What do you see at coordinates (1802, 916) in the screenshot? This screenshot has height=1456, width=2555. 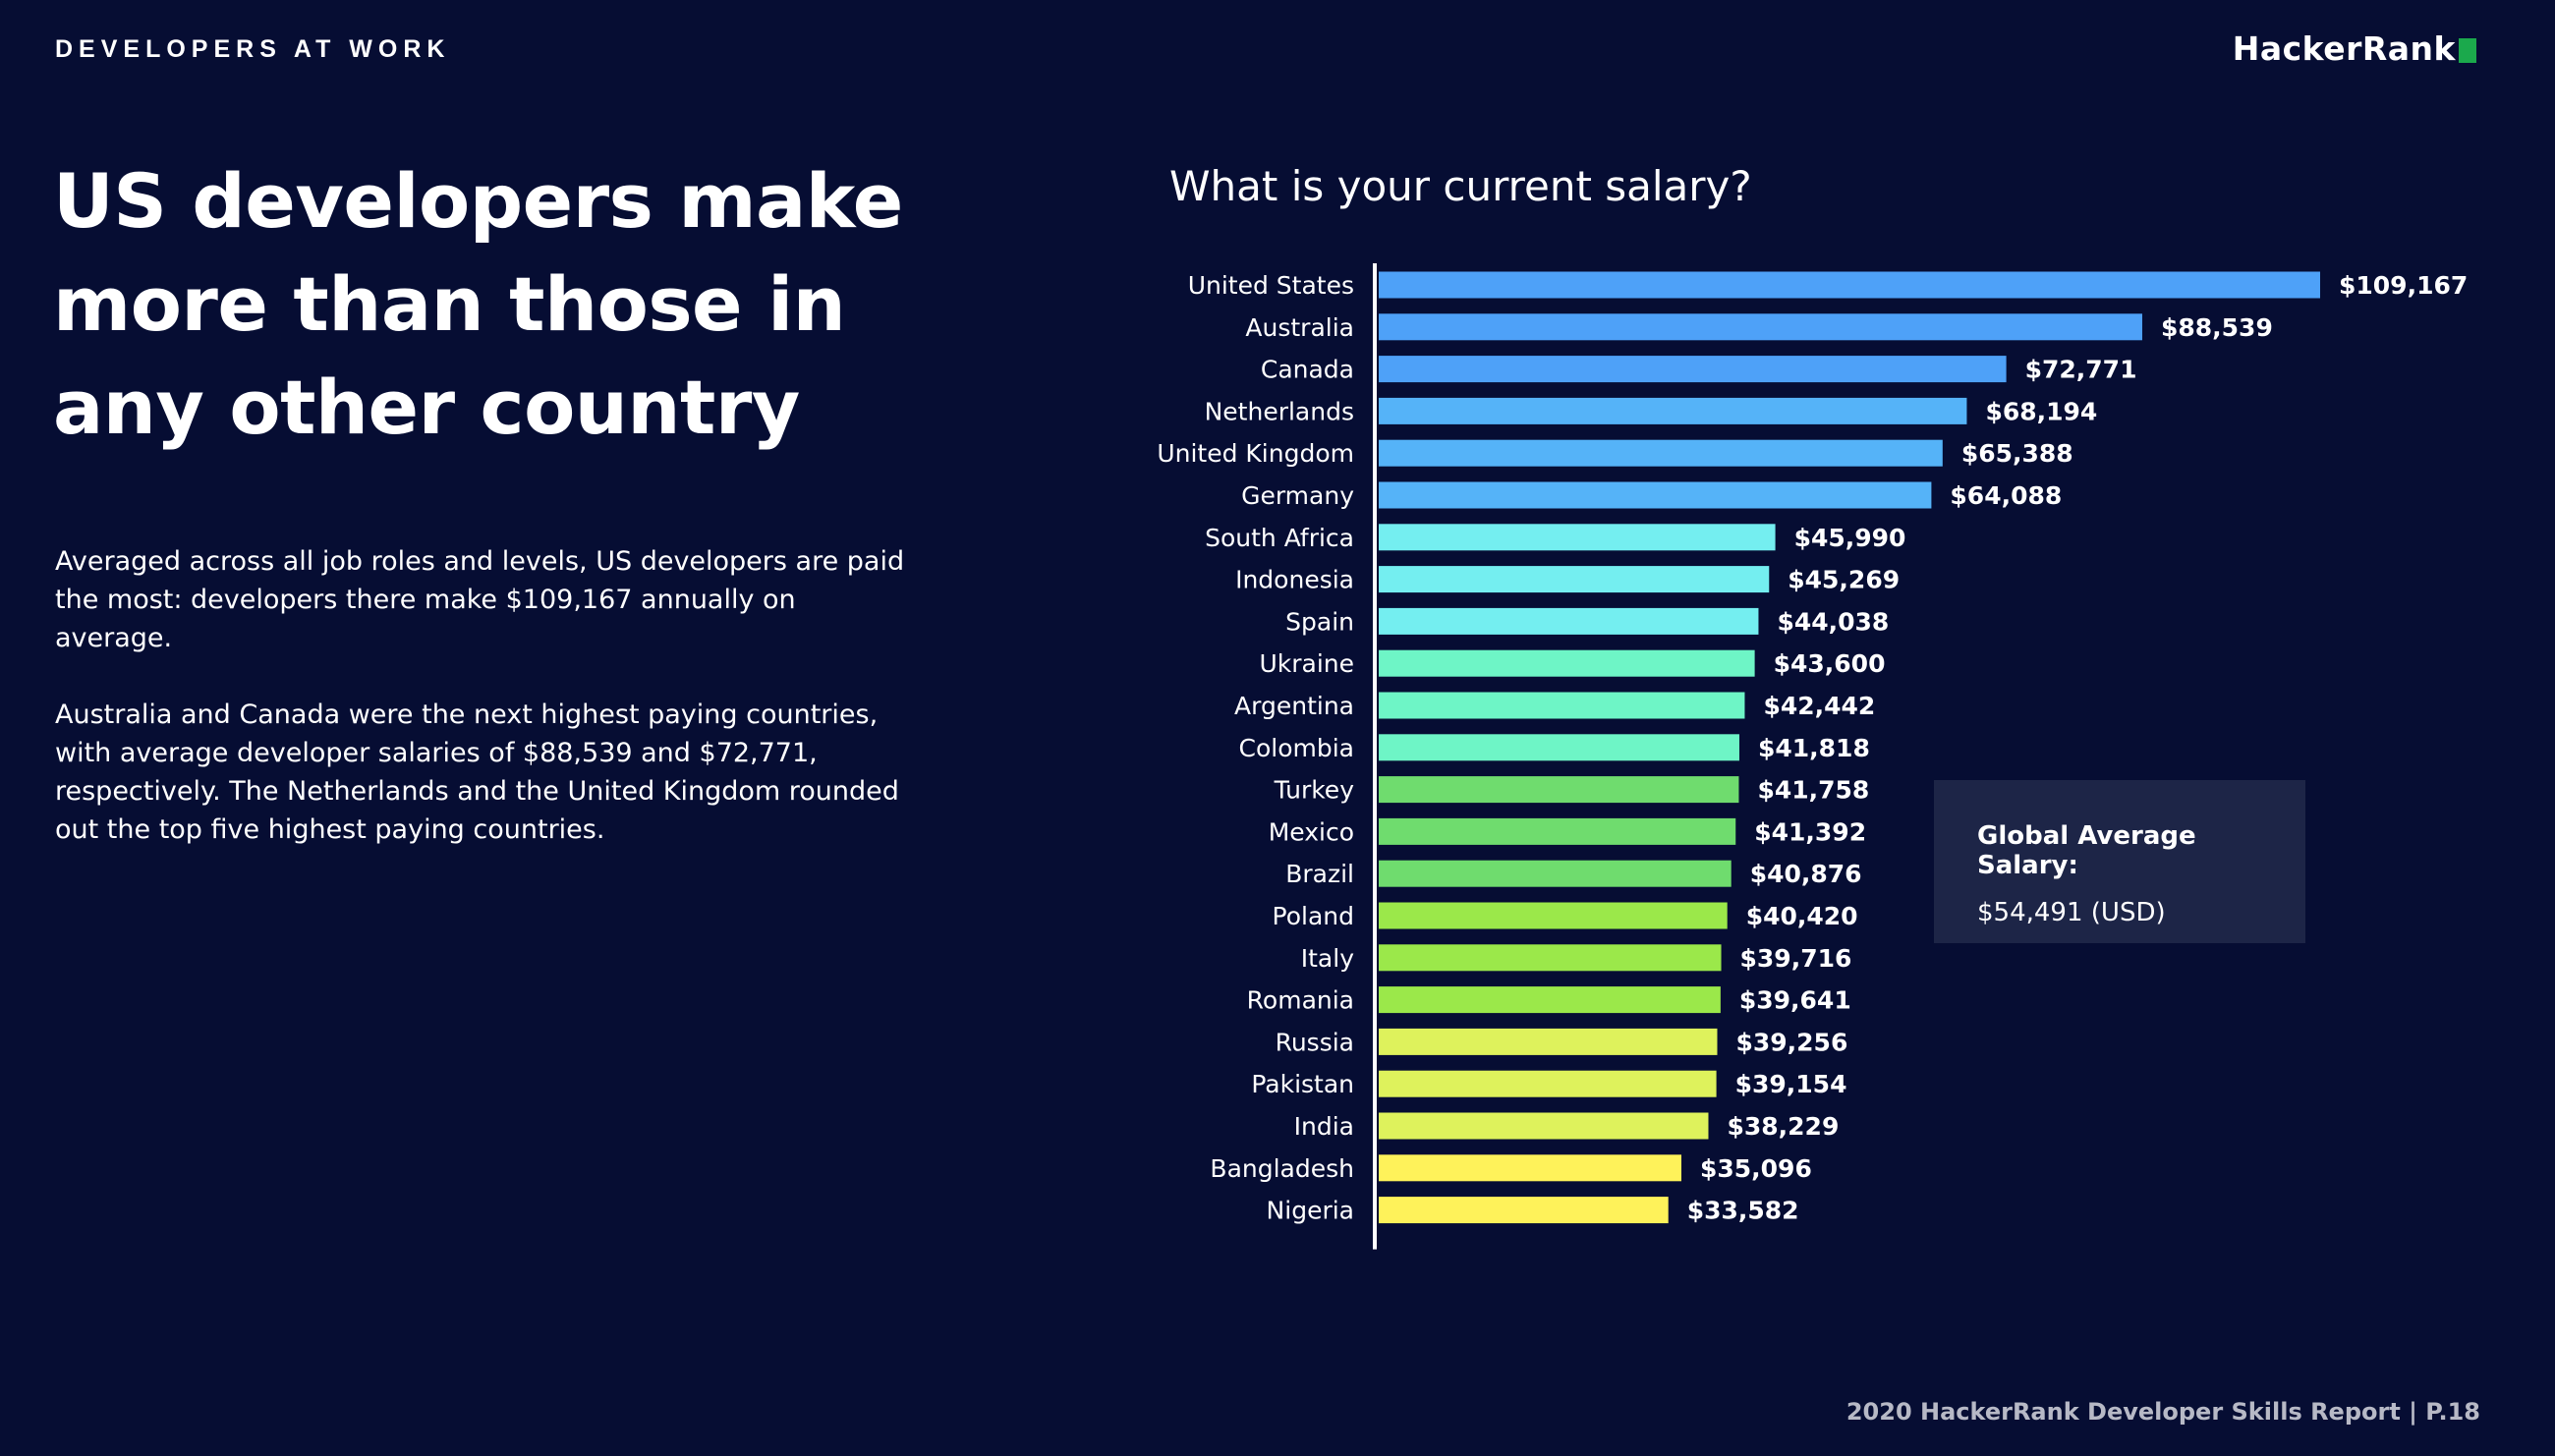 I see `value-label: $40,420` at bounding box center [1802, 916].